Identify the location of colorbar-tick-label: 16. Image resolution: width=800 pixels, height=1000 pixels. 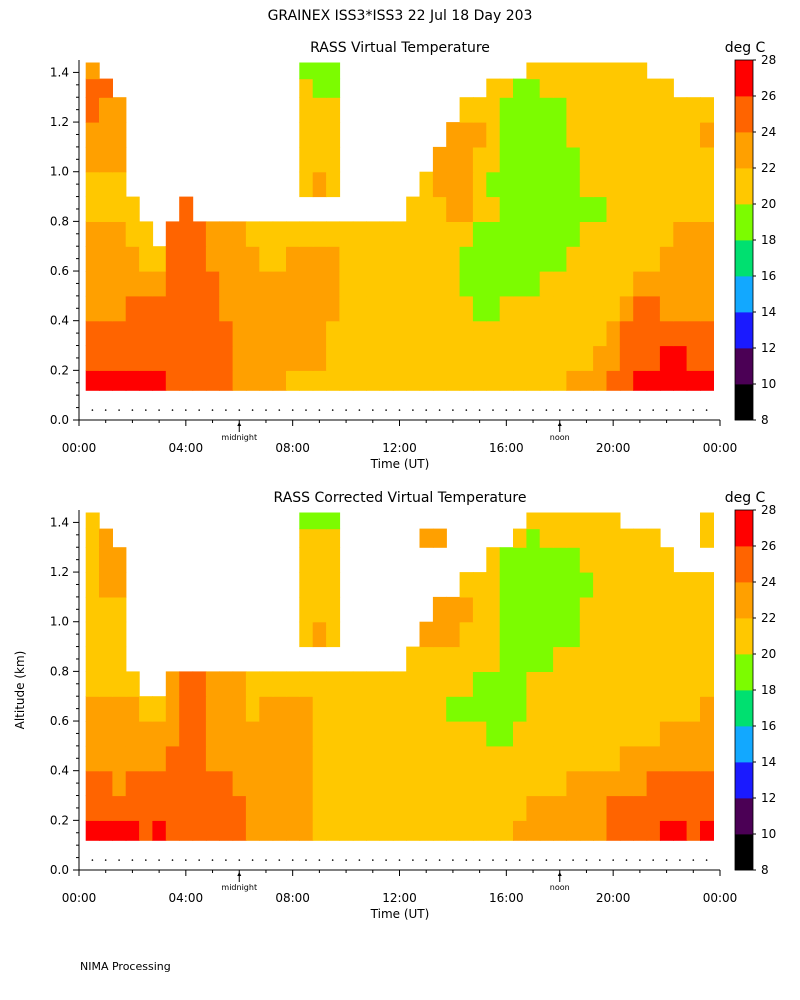
(768, 276).